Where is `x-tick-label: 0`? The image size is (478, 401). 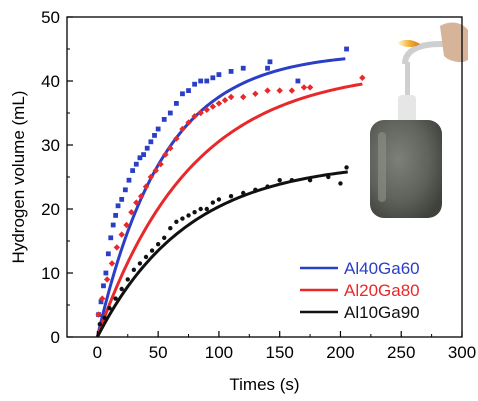
x-tick-label: 0 is located at coordinates (97, 352).